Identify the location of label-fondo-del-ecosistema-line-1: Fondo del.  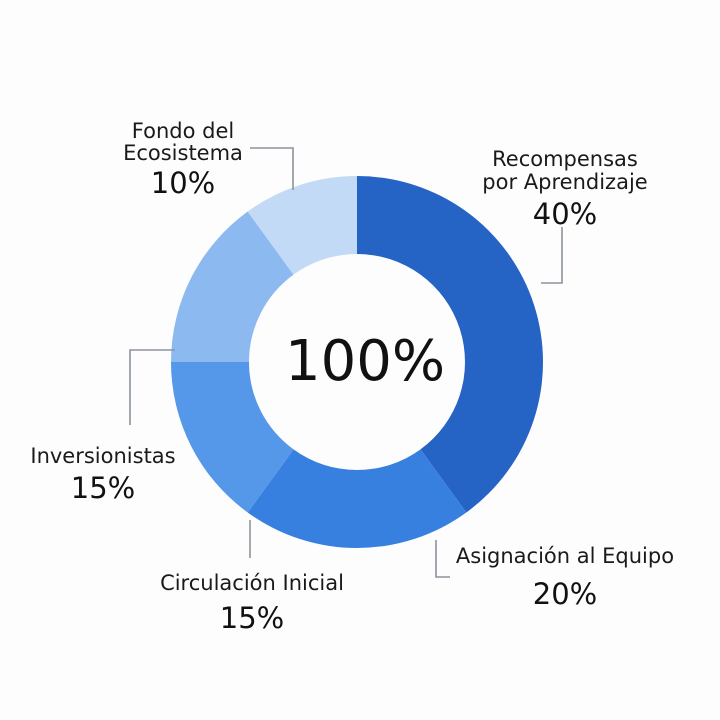
(183, 131).